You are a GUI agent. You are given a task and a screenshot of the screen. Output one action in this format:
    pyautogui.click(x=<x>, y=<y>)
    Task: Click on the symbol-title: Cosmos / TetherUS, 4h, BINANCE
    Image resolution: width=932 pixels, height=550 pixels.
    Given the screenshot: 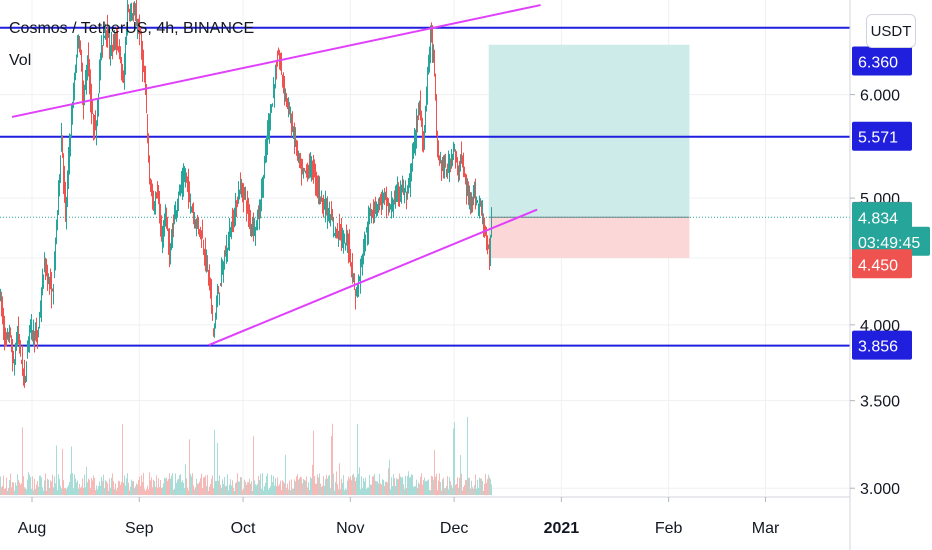 What is the action you would take?
    pyautogui.click(x=132, y=28)
    